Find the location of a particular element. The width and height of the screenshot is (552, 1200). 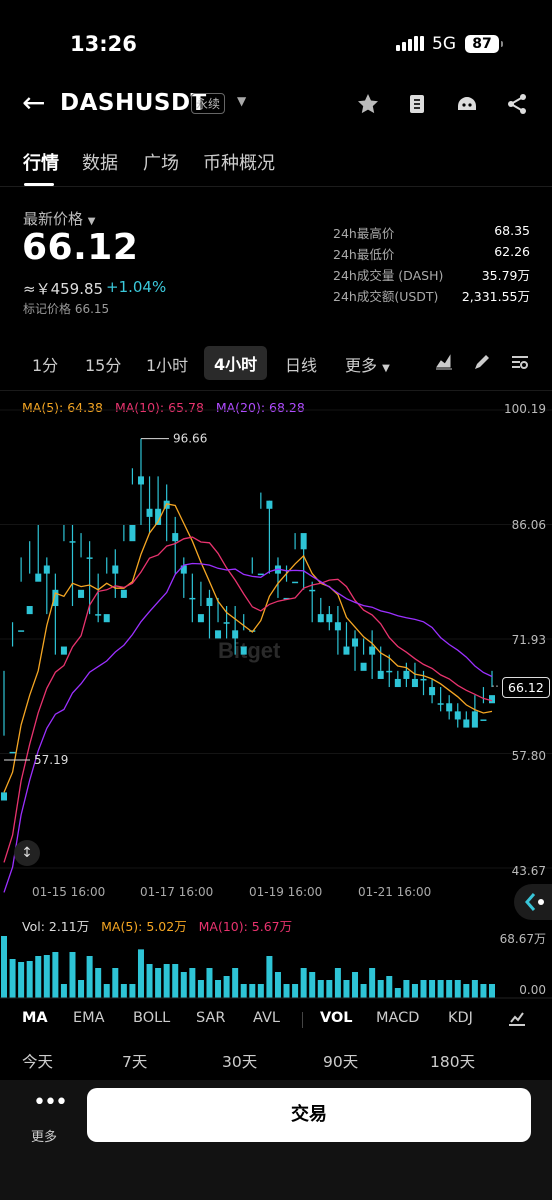

timeframe-4h: 4小时 is located at coordinates (236, 363).